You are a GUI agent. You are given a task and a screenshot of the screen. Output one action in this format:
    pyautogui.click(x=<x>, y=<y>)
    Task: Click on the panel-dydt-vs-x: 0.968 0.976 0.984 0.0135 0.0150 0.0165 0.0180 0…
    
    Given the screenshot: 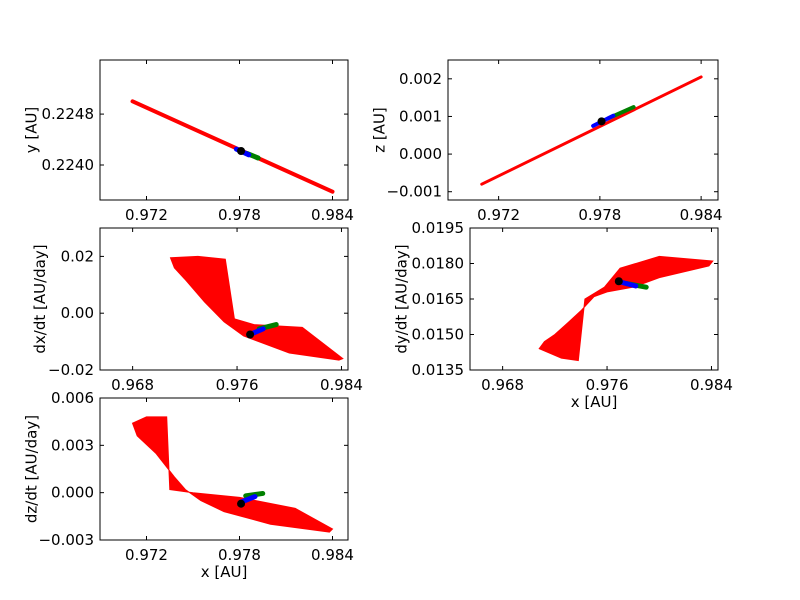 What is the action you would take?
    pyautogui.click(x=562, y=315)
    